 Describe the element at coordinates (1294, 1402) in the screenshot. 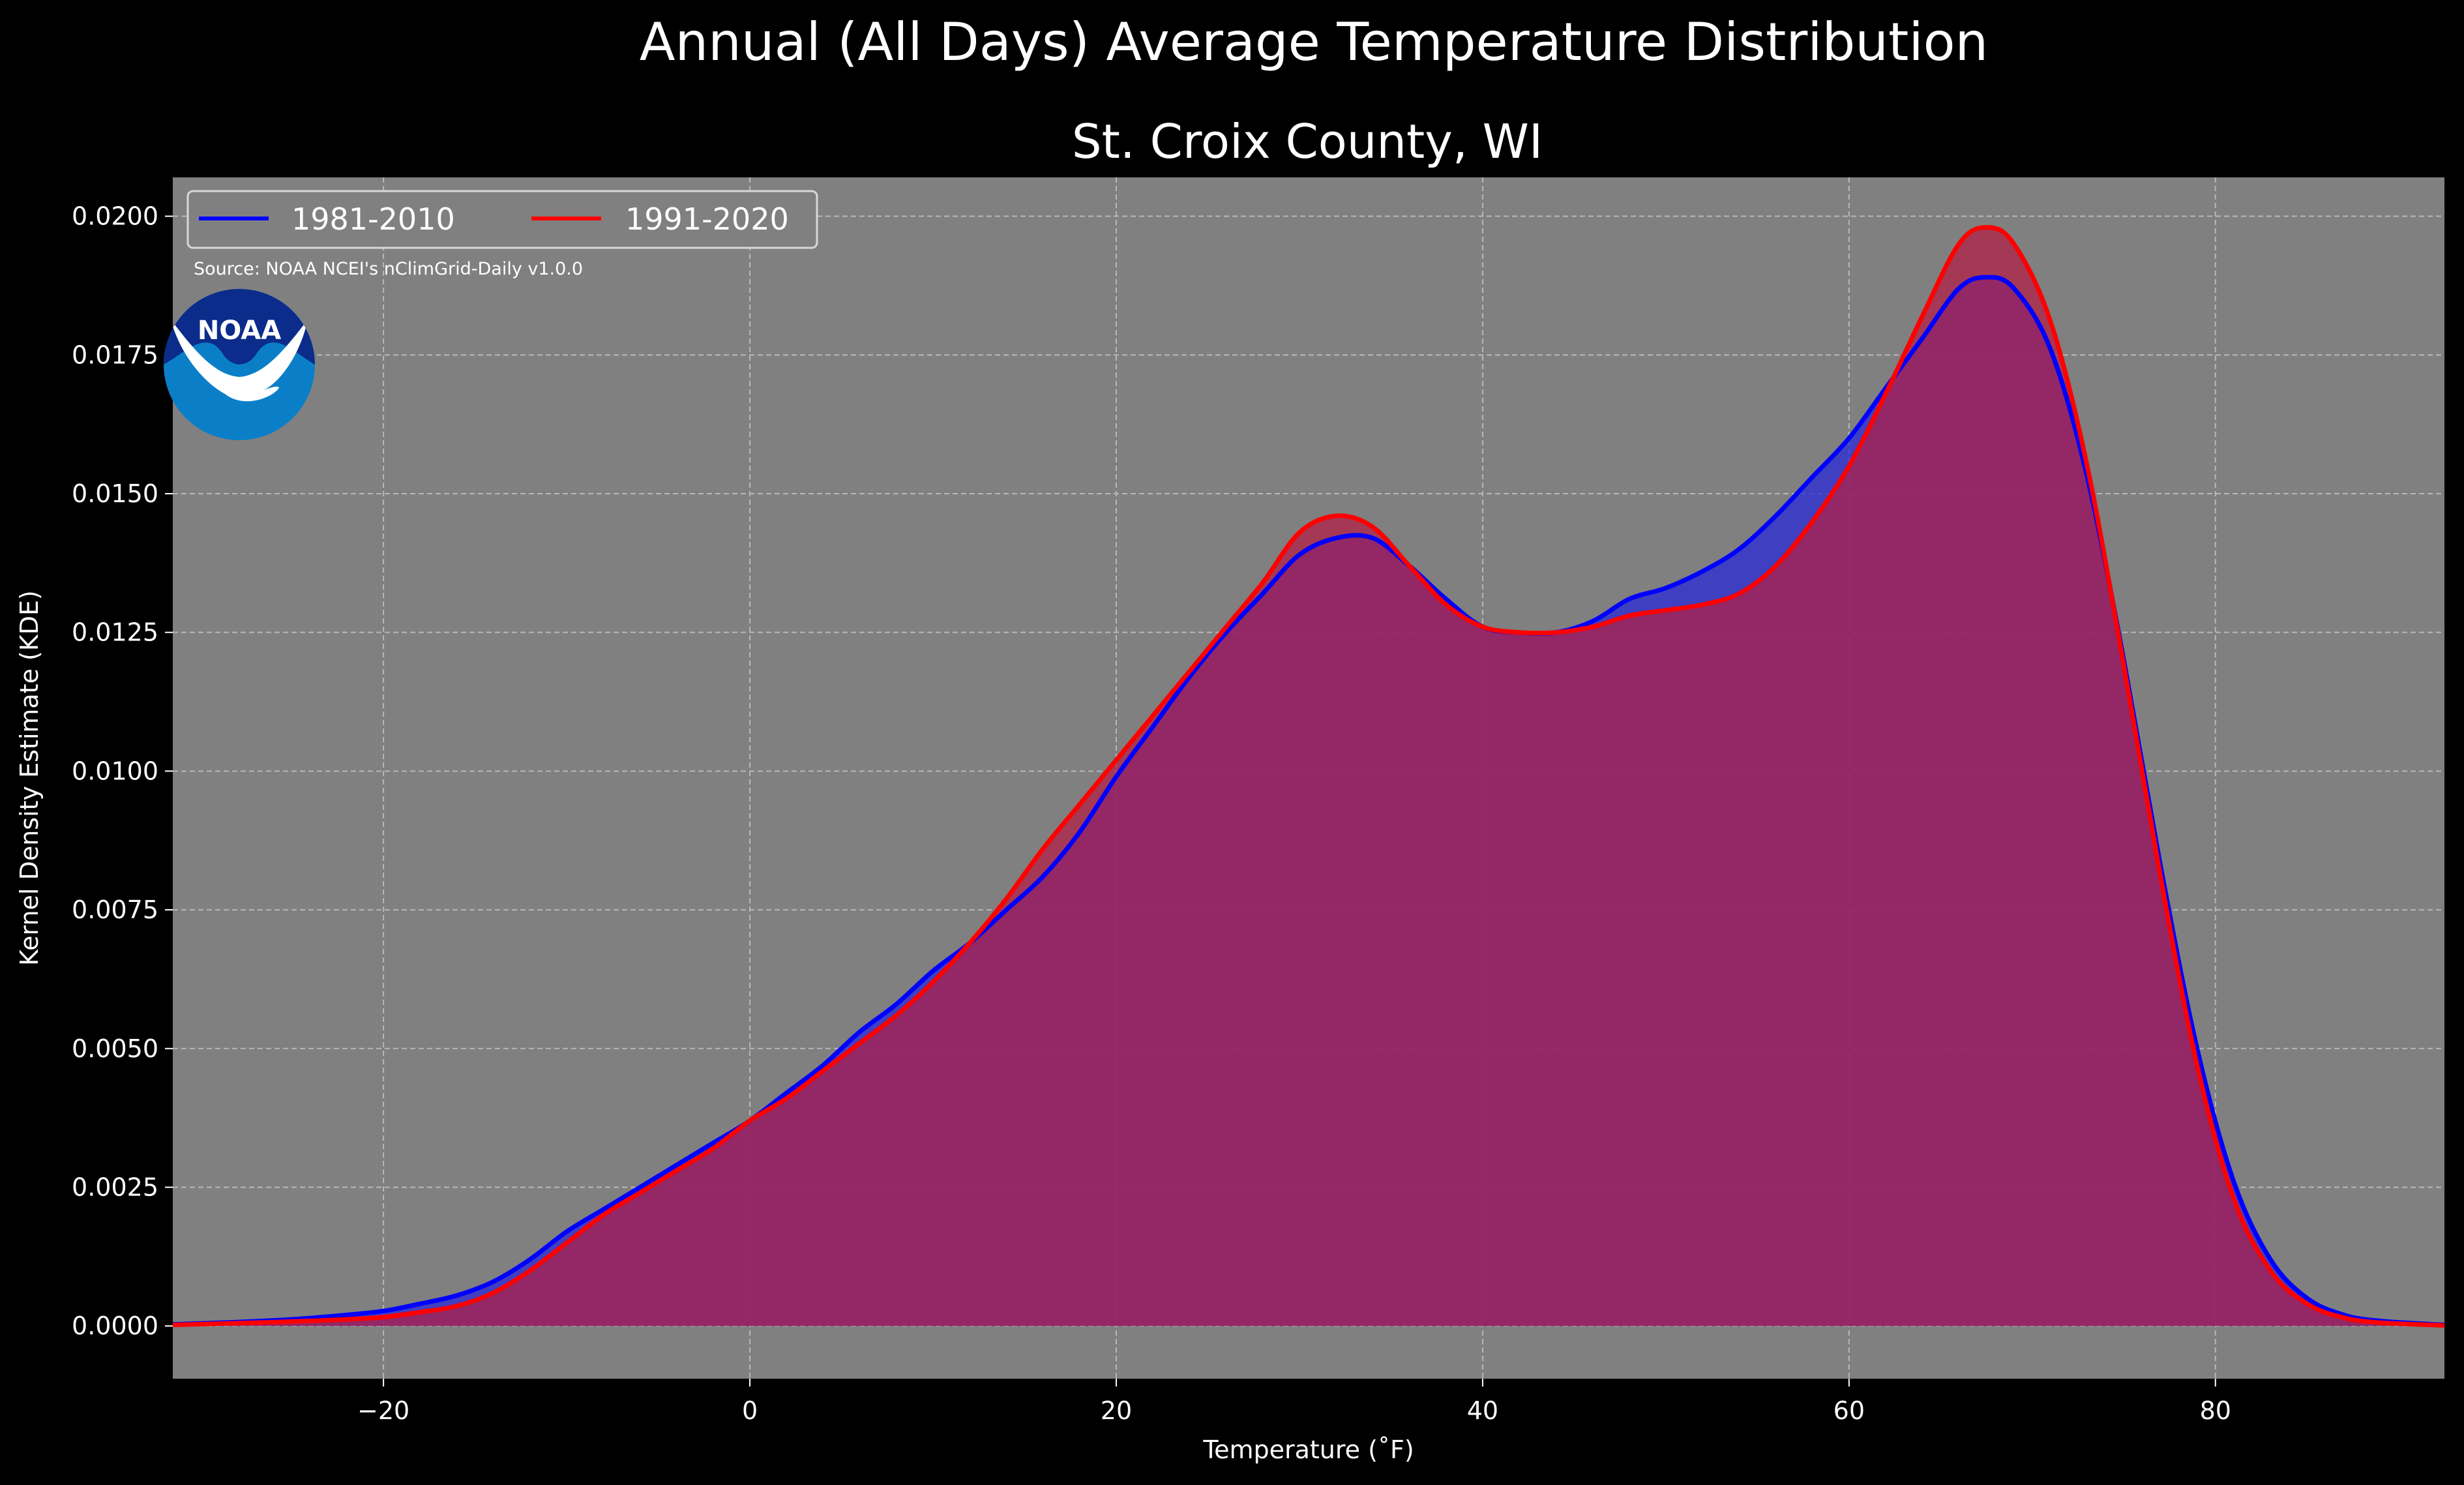

I see `x-axis: −20 0 20 40 60 80` at that location.